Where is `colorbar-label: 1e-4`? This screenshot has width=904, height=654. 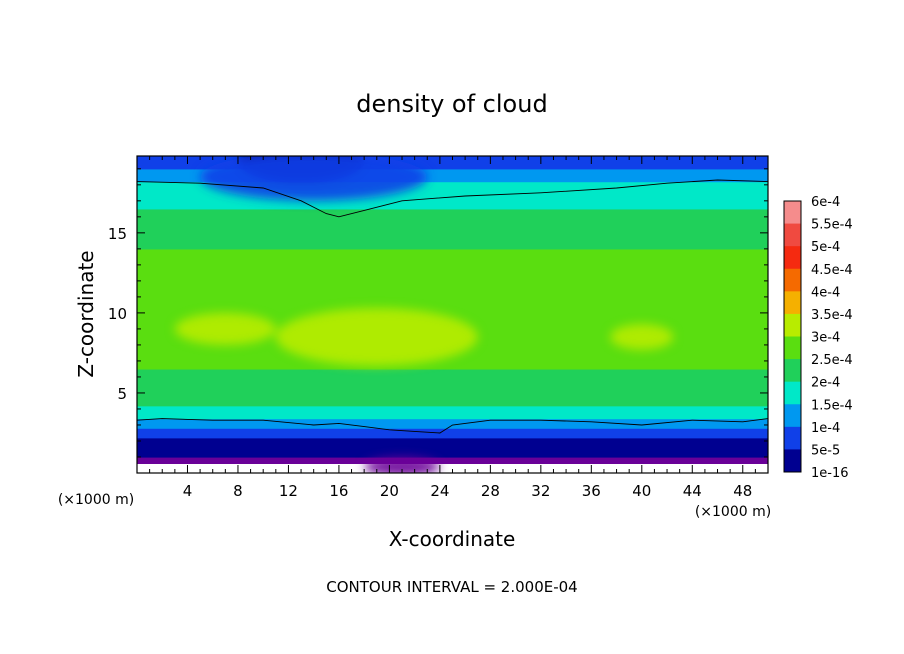
colorbar-label: 1e-4 is located at coordinates (825, 428).